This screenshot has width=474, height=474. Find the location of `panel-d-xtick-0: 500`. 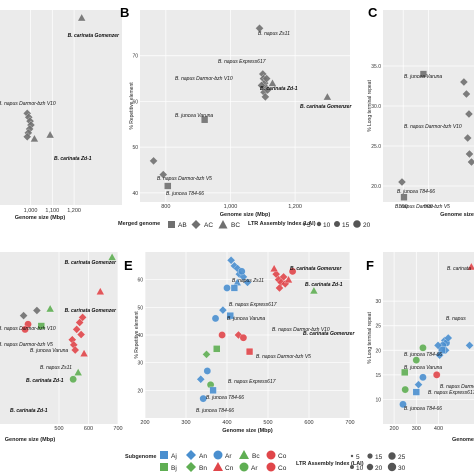

panel-d-xtick-0: 500 is located at coordinates (58, 429).